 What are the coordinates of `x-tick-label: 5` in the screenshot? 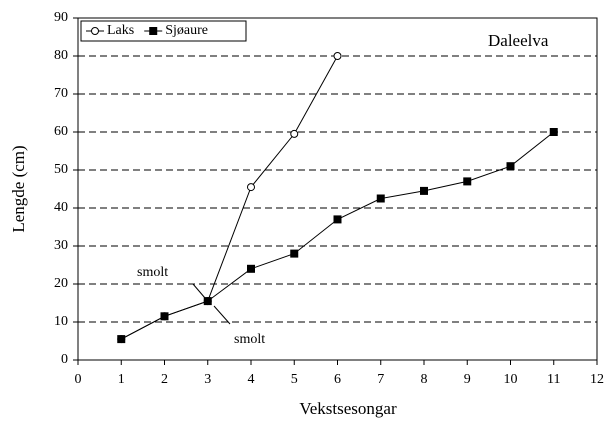 It's located at (294, 379).